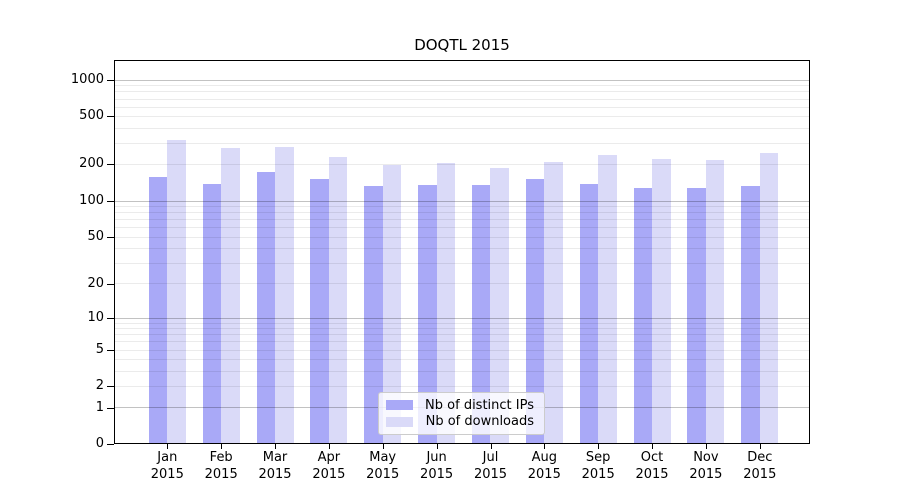 This screenshot has height=500, width=900. Describe the element at coordinates (427, 313) in the screenshot. I see `bar-jun-distinct-ips` at that location.